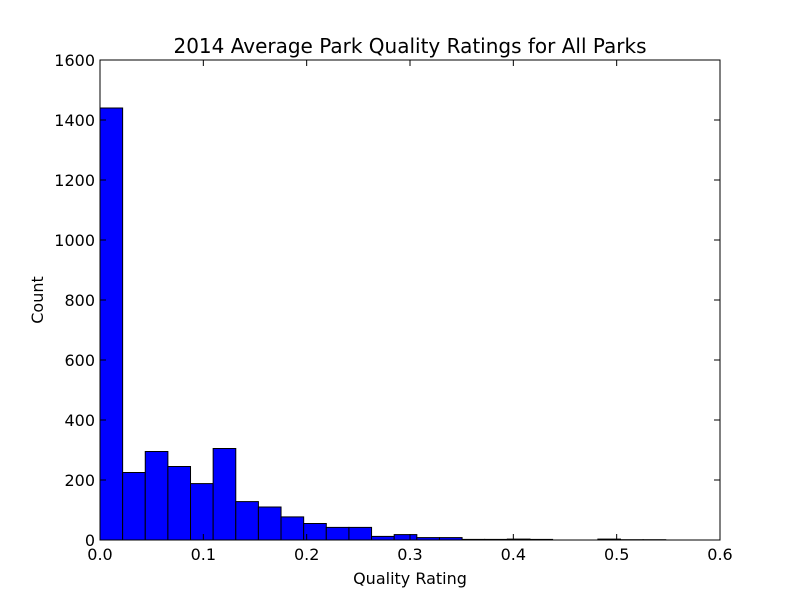 The image size is (800, 600). I want to click on y-axis-label: Count, so click(37, 300).